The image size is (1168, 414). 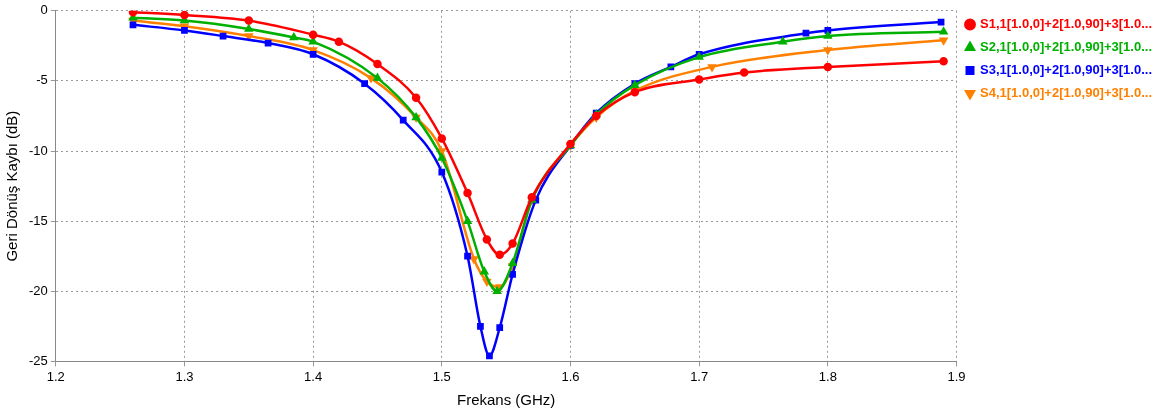 What do you see at coordinates (506, 400) in the screenshot?
I see `x-axis-title: Frekans (GHz)` at bounding box center [506, 400].